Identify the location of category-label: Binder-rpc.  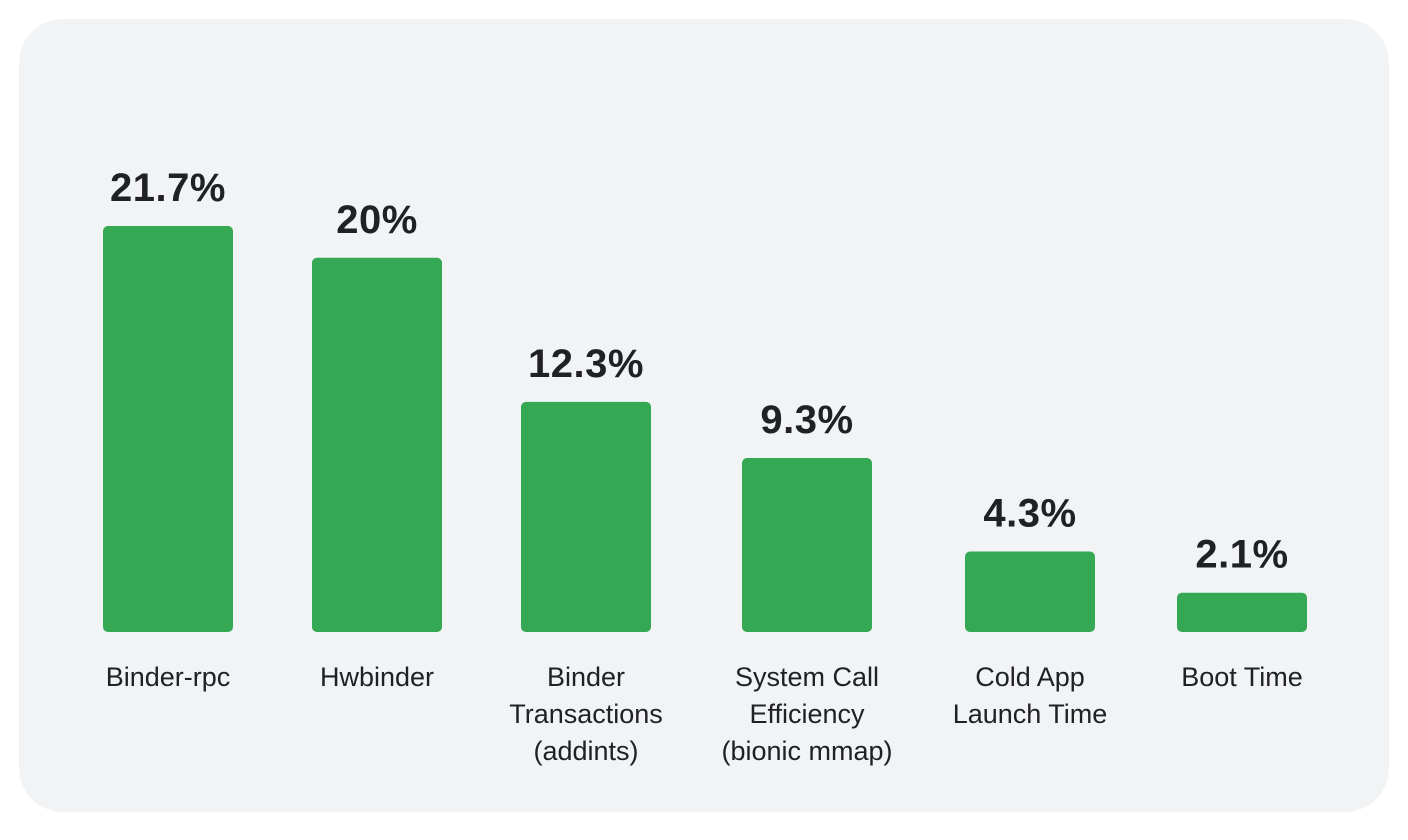
(168, 677).